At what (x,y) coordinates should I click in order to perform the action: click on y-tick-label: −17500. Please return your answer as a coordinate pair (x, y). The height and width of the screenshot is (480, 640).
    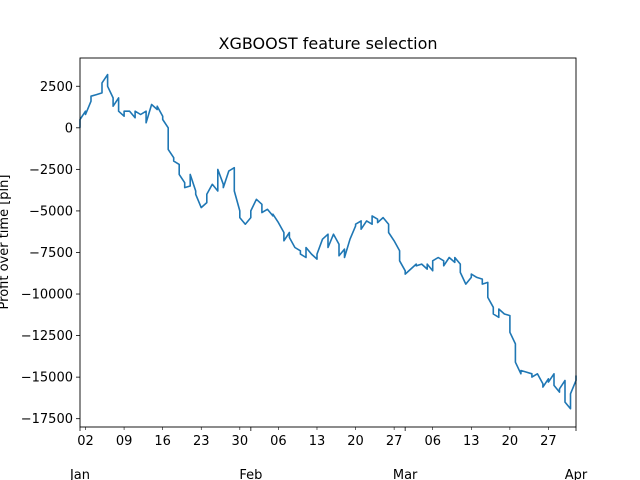
    Looking at the image, I should click on (47, 419).